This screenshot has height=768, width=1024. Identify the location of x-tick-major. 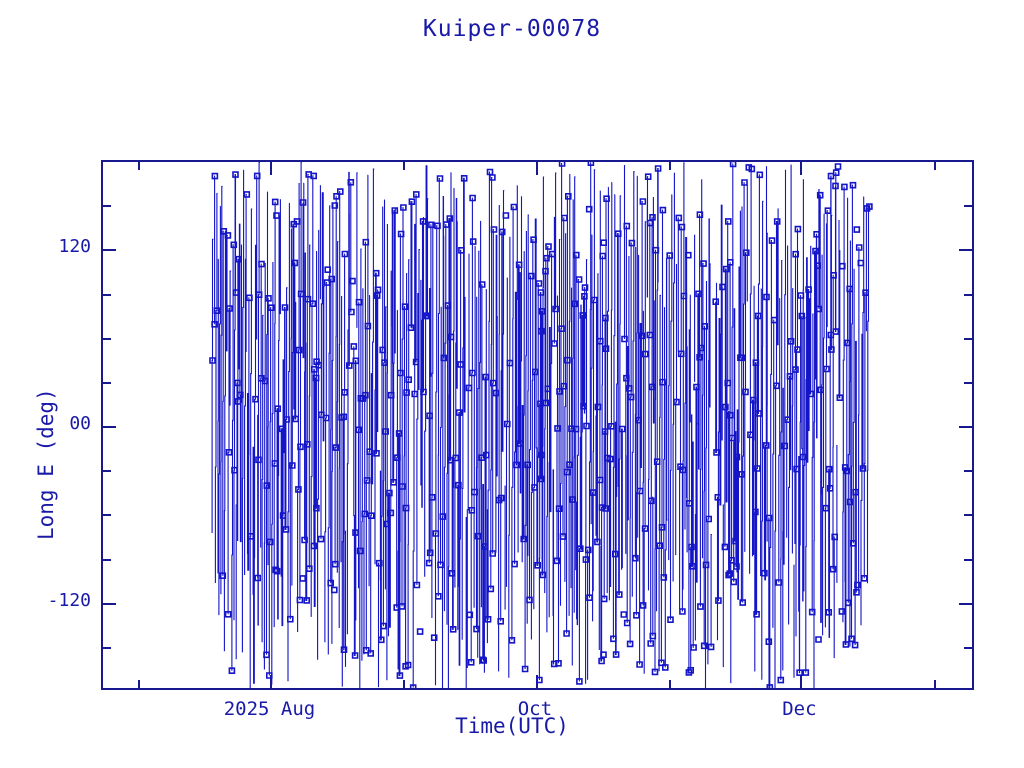
(801, 681).